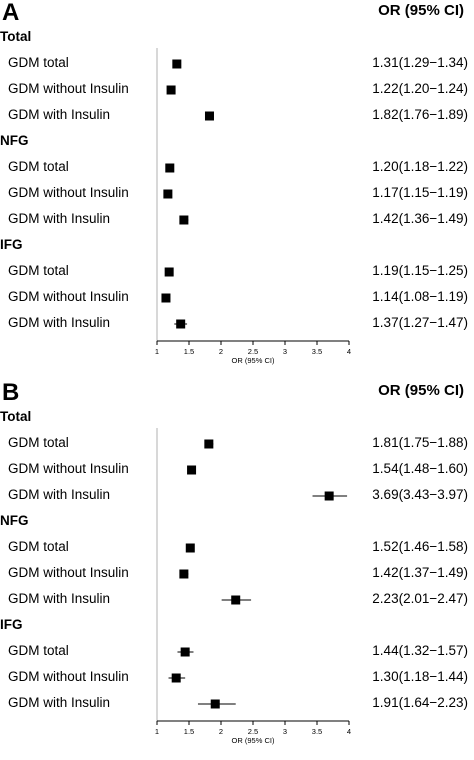  I want to click on or-ci-value: 1.42(1.36−1.49), so click(420, 218).